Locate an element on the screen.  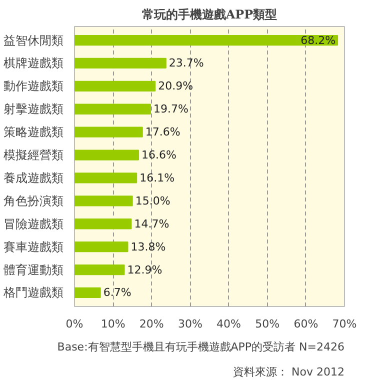
y-tick-label: 體育運動類 is located at coordinates (34, 269).